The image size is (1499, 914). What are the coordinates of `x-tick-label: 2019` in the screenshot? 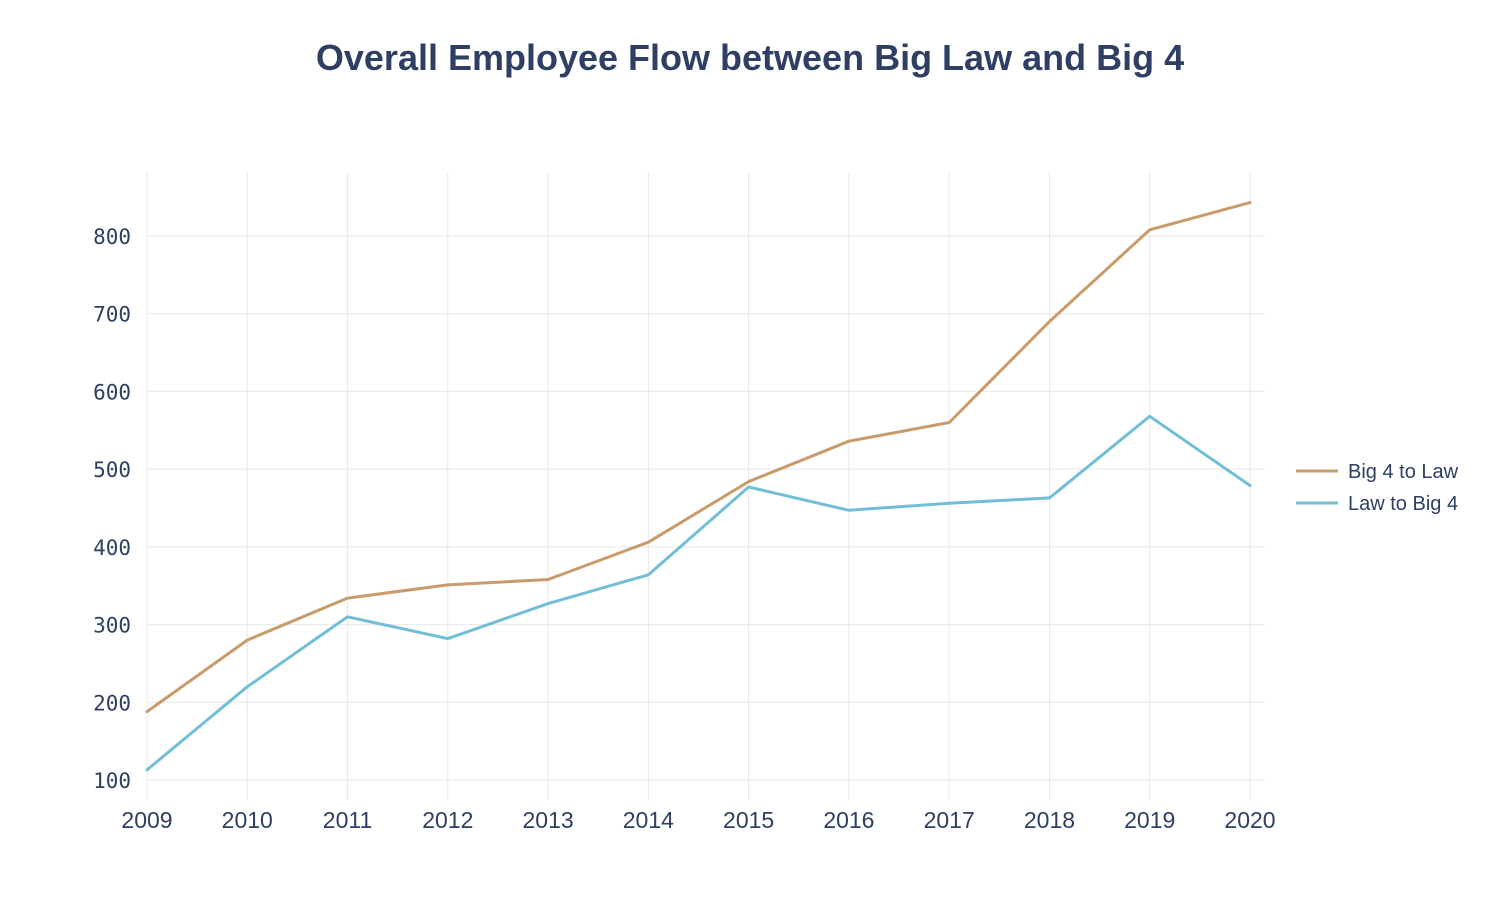 It's located at (1149, 820).